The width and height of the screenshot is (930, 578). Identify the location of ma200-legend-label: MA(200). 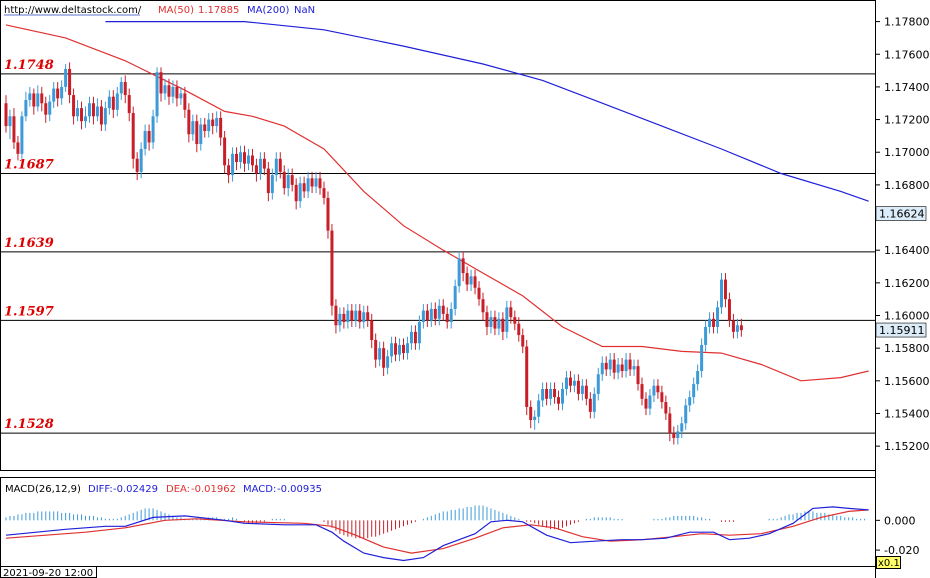
(268, 10).